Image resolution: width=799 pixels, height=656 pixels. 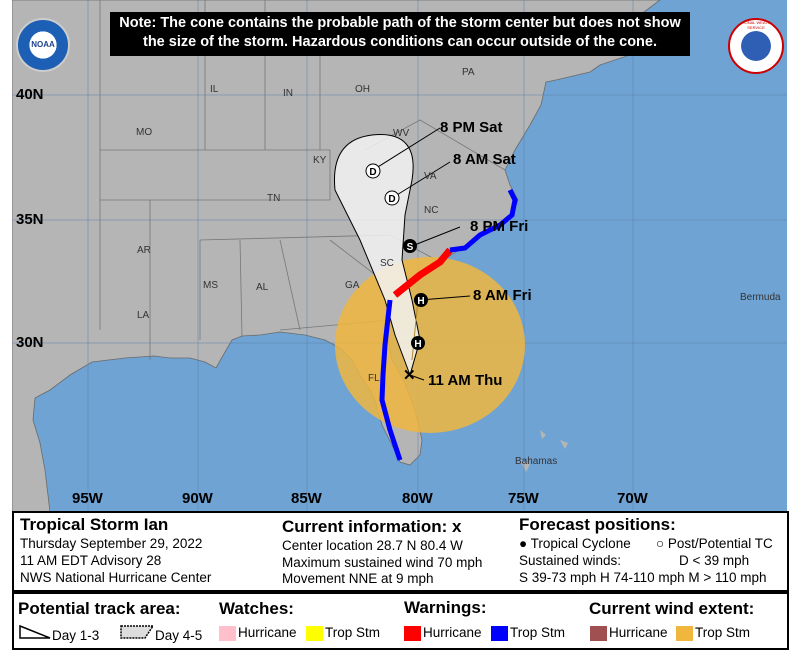 What do you see at coordinates (431, 210) in the screenshot?
I see `state-label: NC` at bounding box center [431, 210].